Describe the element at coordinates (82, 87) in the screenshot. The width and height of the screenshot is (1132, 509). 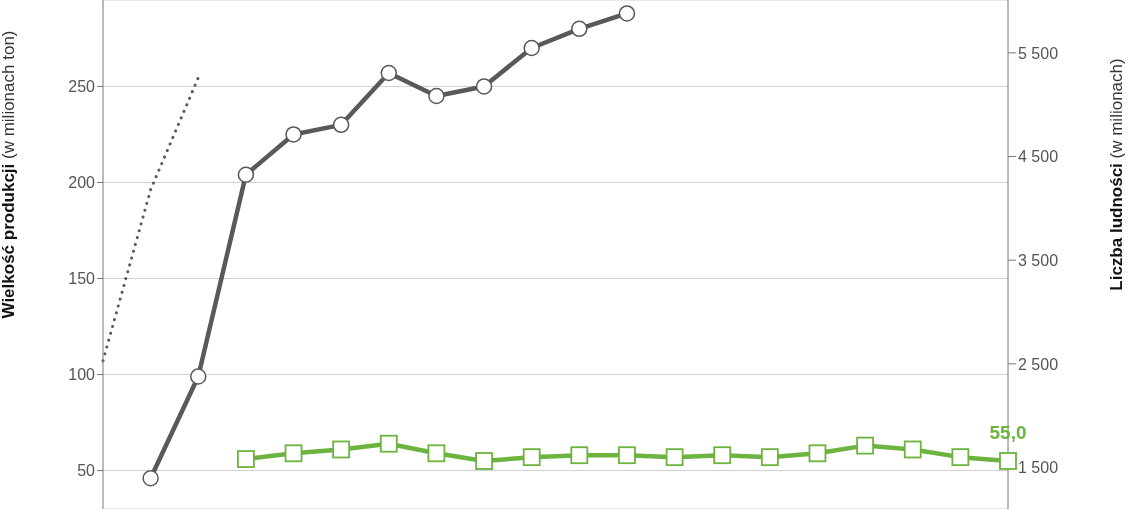
I see `y-tick-label: 250` at that location.